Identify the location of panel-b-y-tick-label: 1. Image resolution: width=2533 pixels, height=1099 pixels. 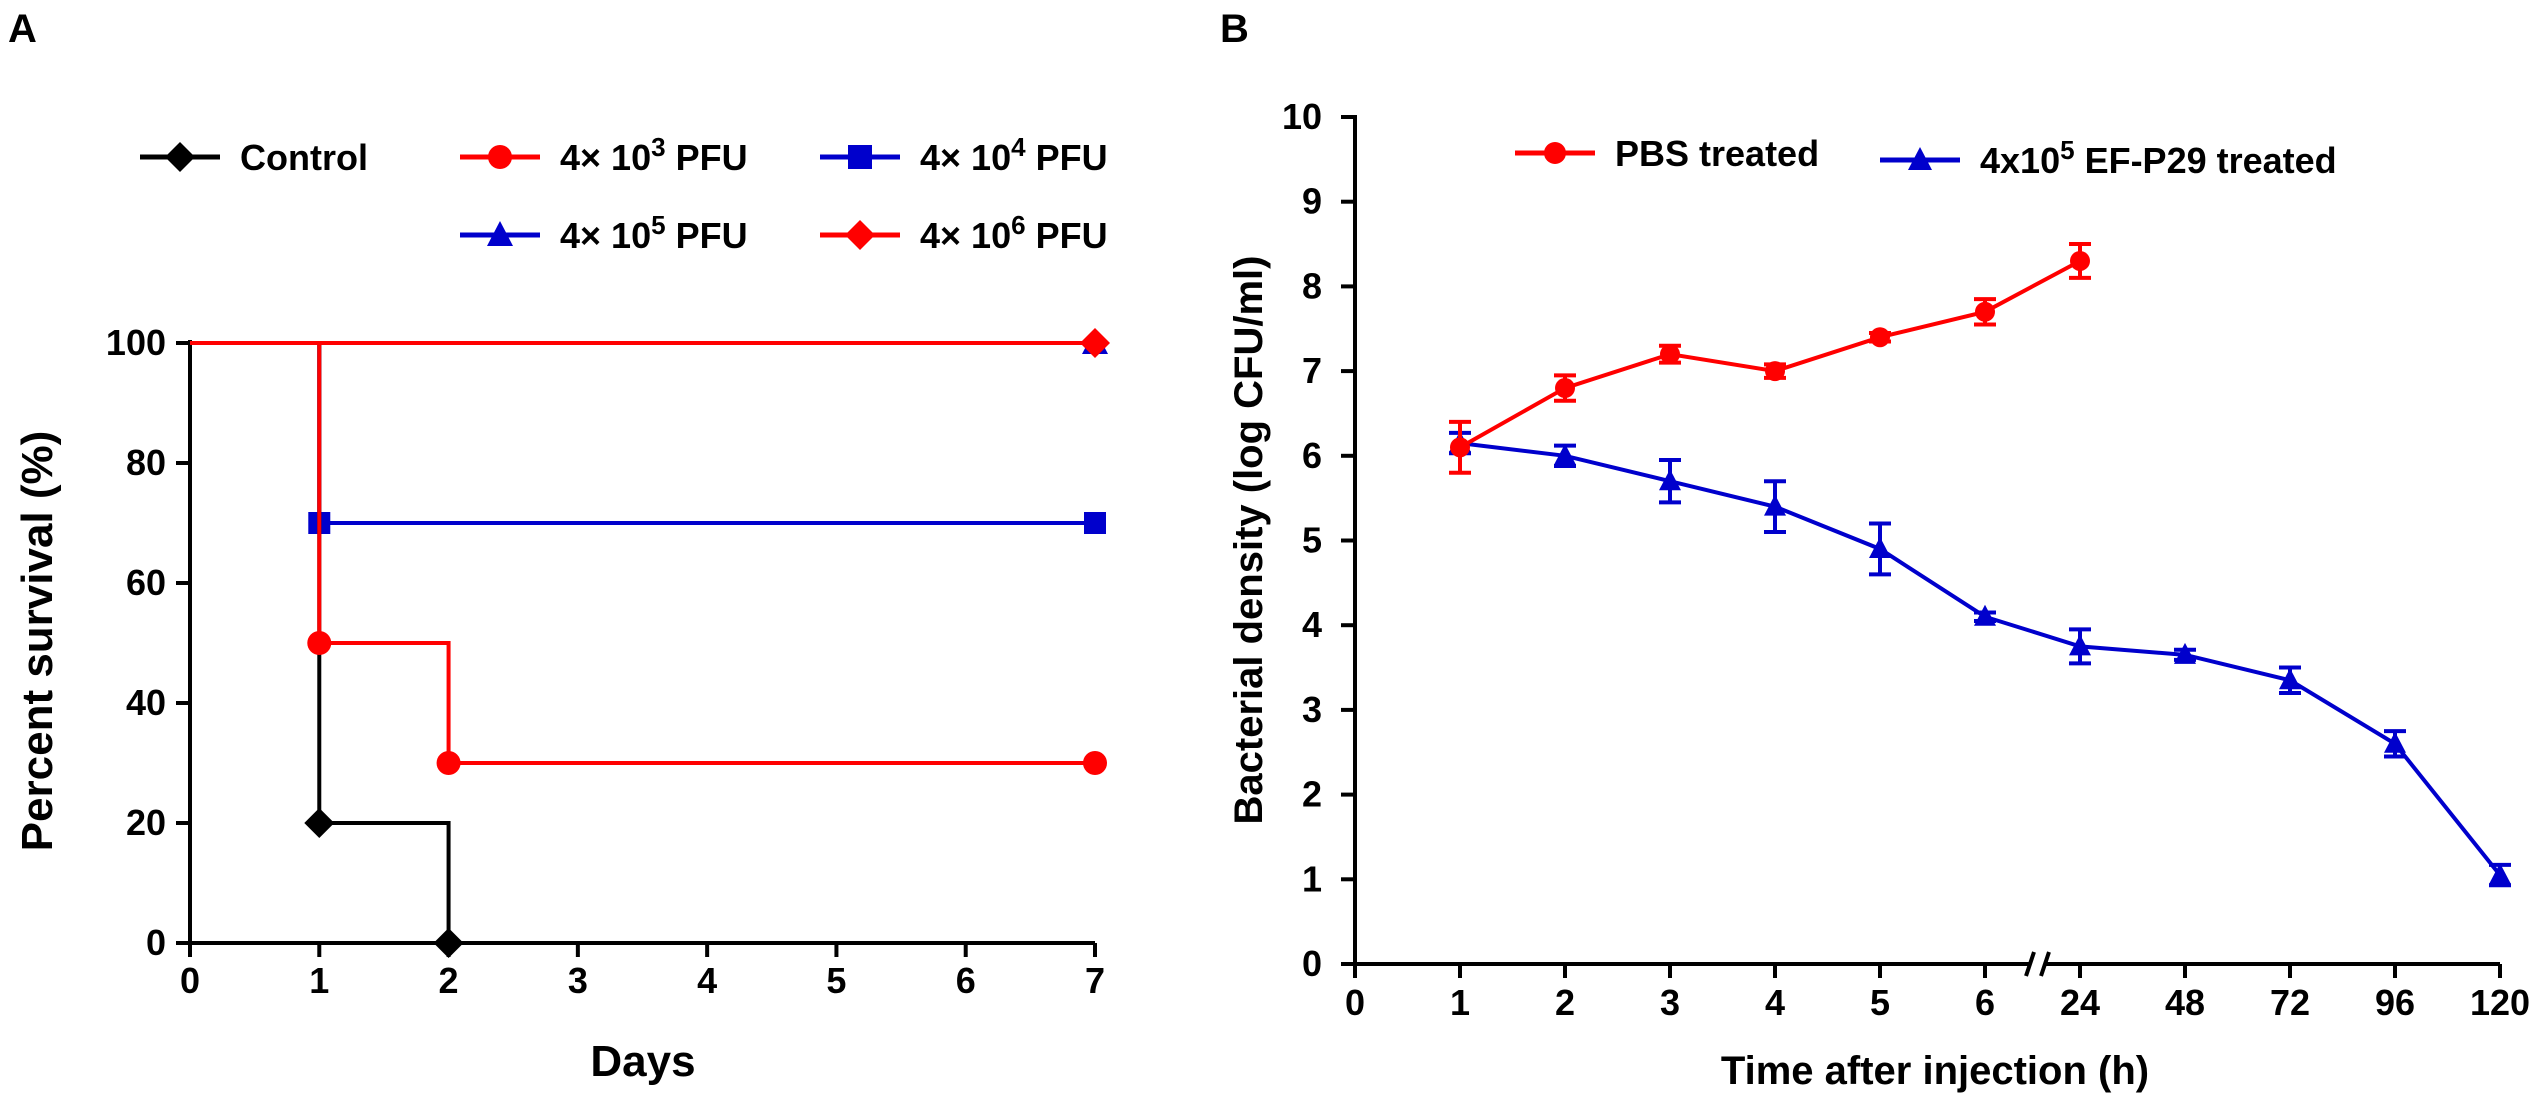
(1312, 878).